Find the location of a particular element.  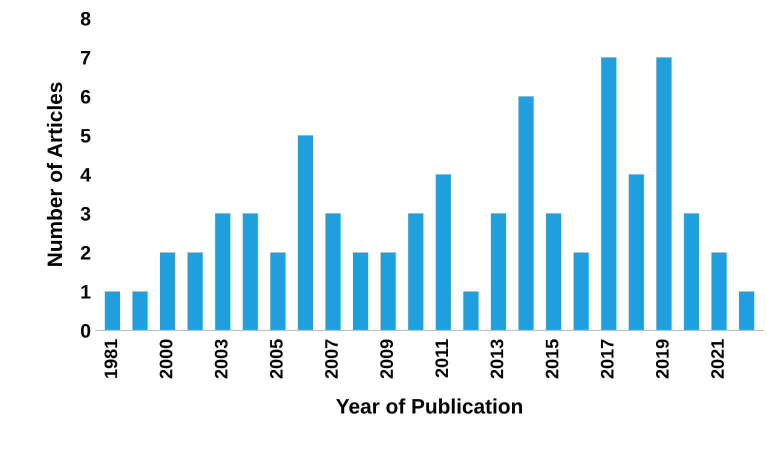

y-tick-label: 2 is located at coordinates (85, 253).